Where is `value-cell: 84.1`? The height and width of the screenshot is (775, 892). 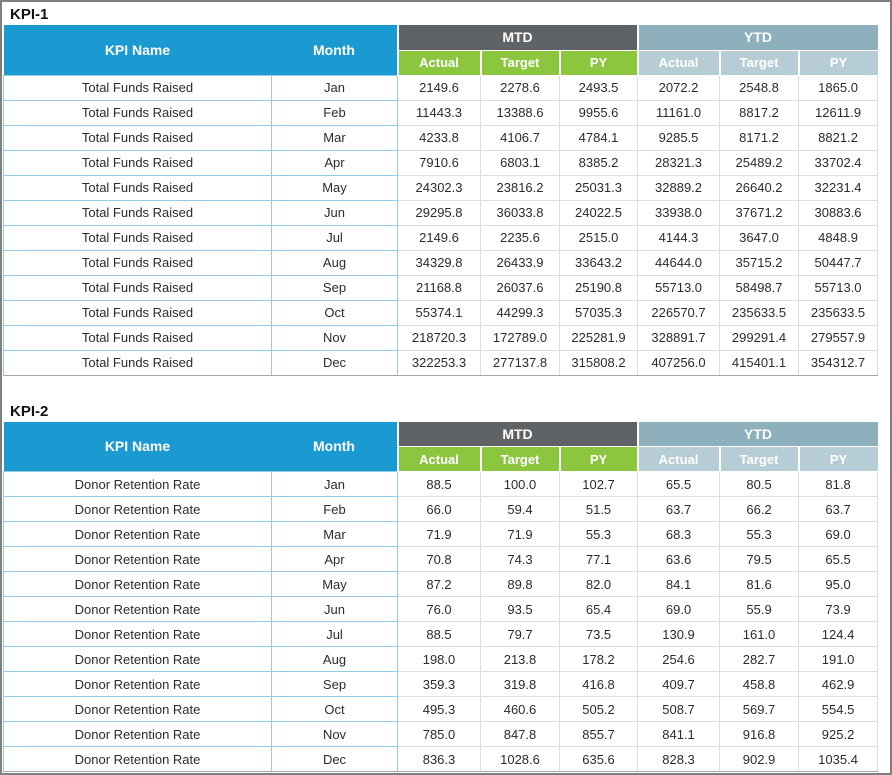
value-cell: 84.1 is located at coordinates (679, 584).